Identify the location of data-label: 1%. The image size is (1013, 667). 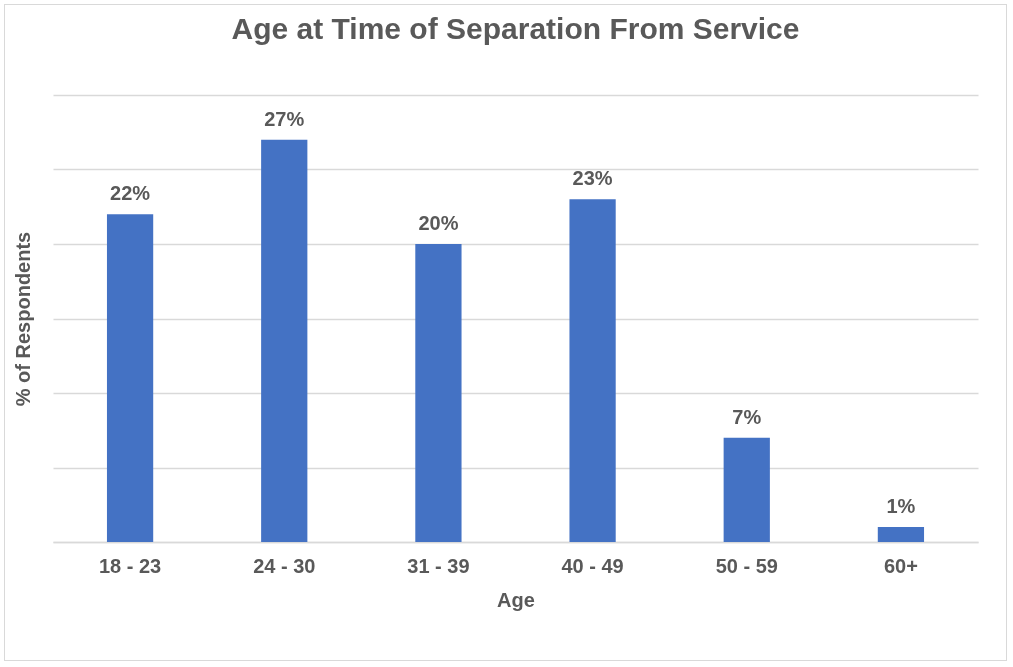
(901, 506).